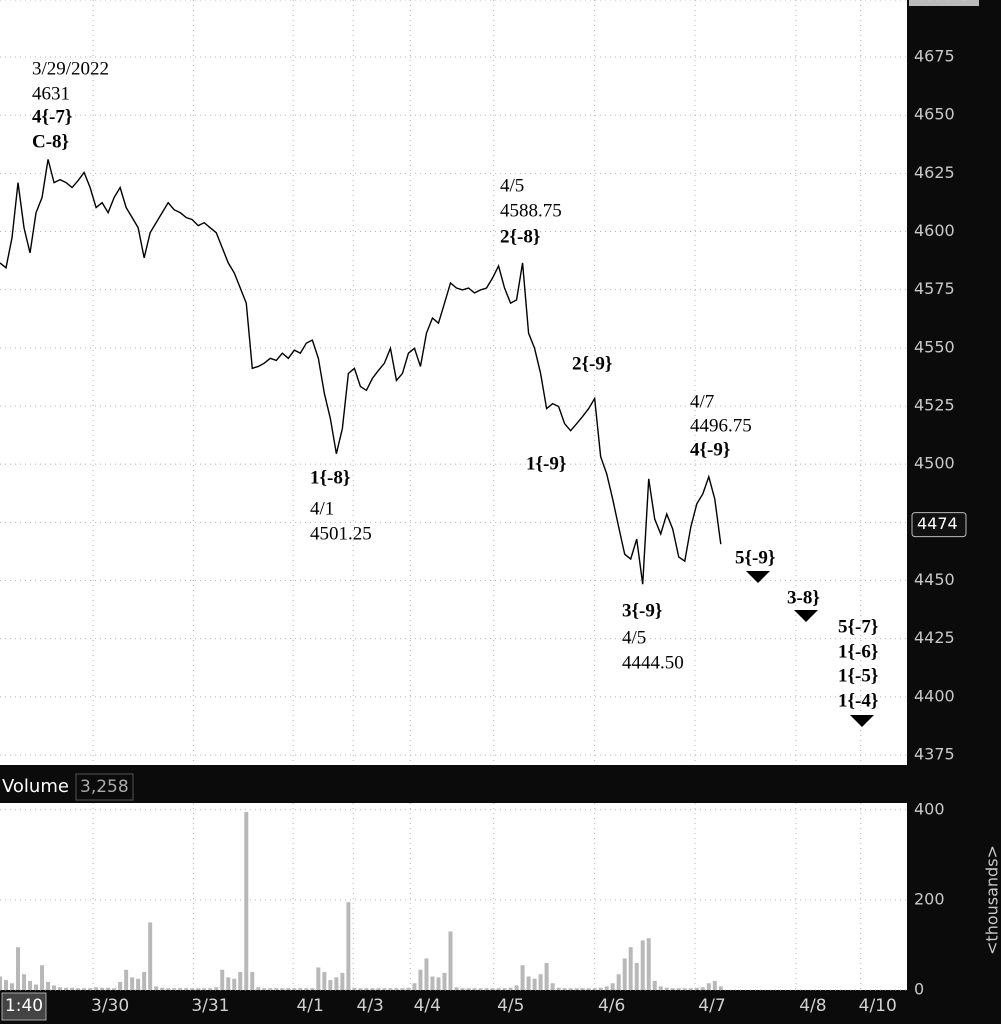  I want to click on wave-annotation: C-8}, so click(50, 141).